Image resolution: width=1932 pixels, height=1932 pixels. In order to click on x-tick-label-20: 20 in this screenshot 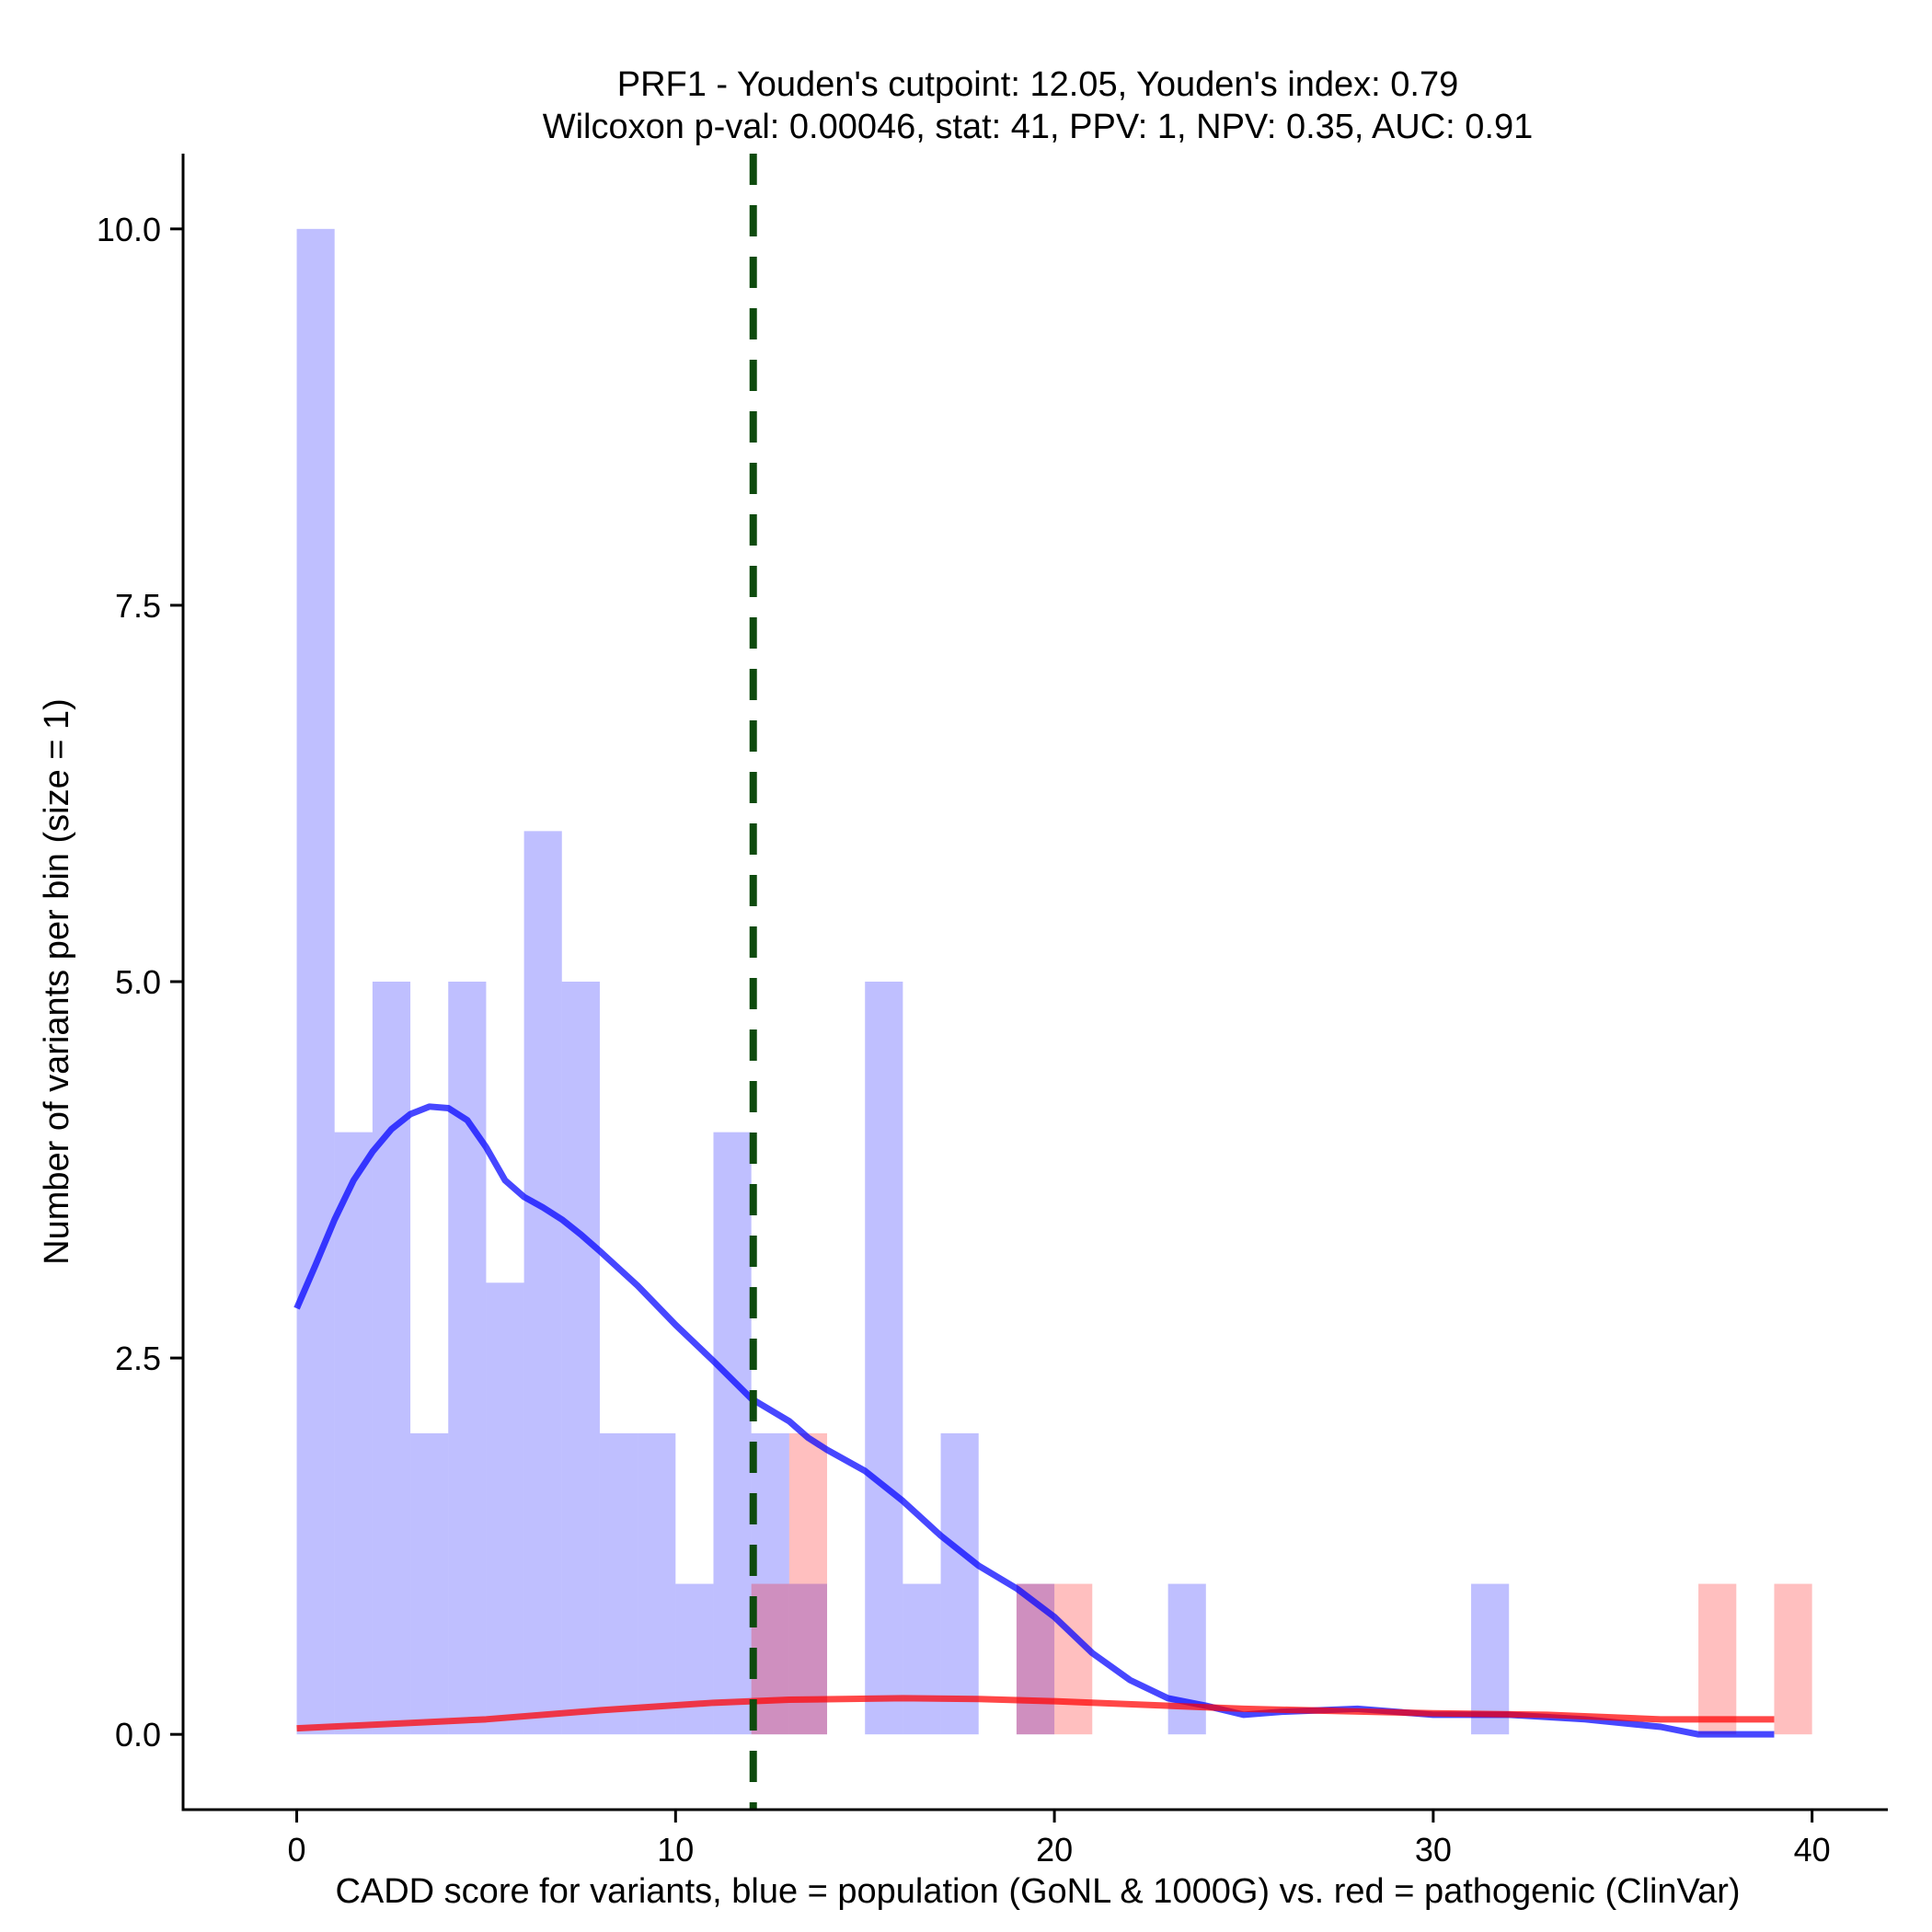, I will do `click(1054, 1850)`.